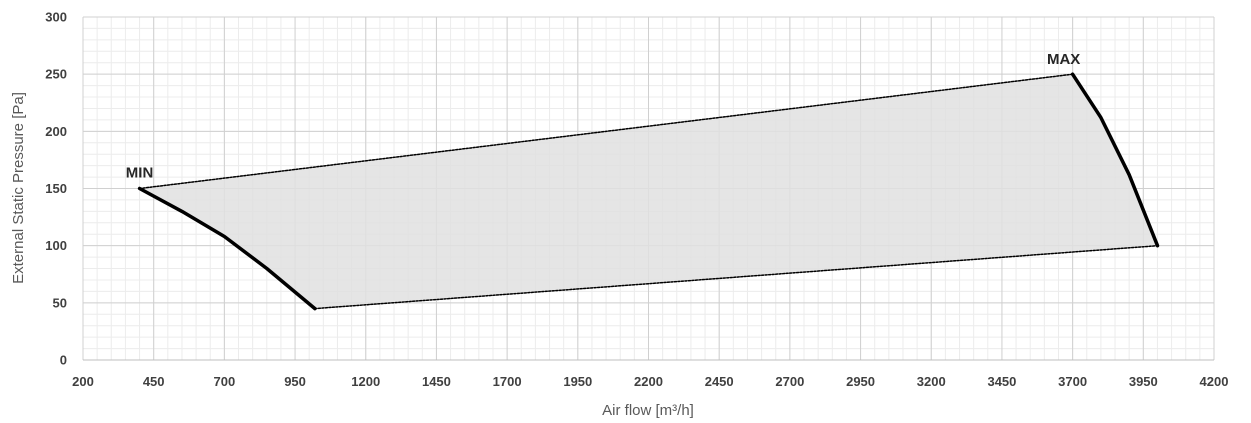 The image size is (1251, 423). I want to click on y-tick-label: 150, so click(56, 188).